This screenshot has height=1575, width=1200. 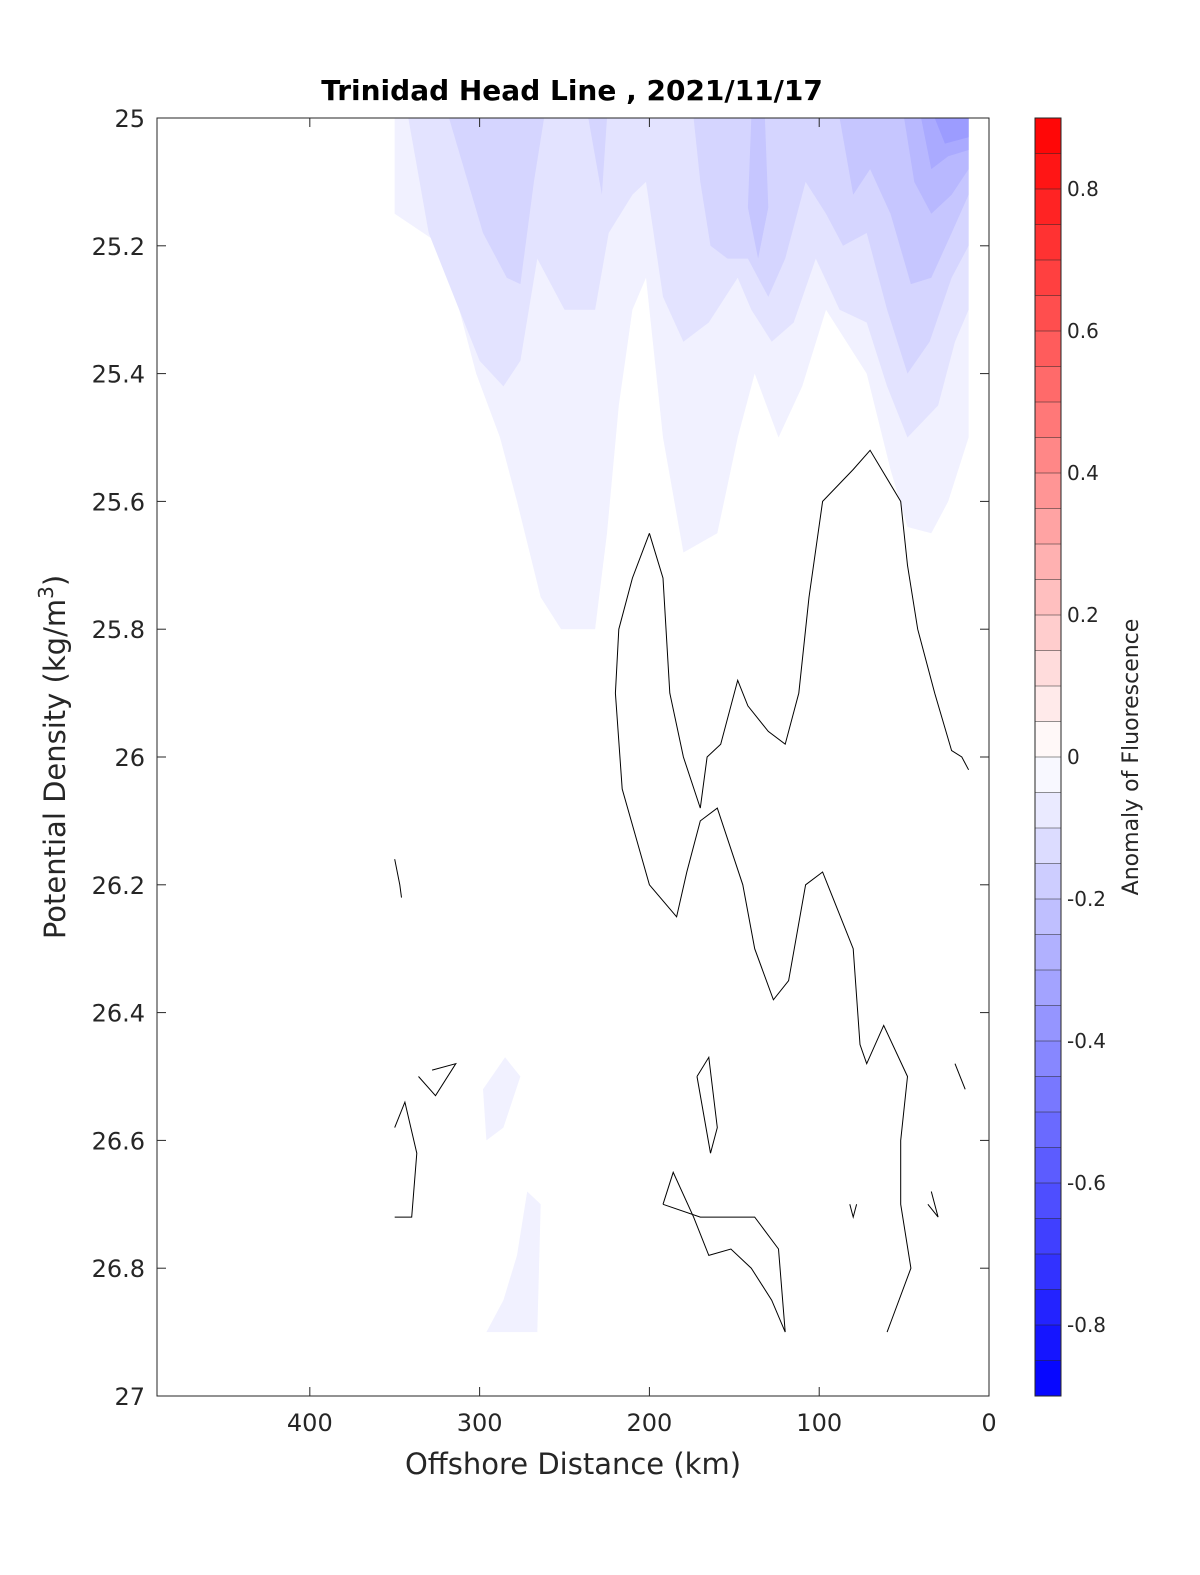 What do you see at coordinates (118, 502) in the screenshot?
I see `y-tick-label-3: 25.6` at bounding box center [118, 502].